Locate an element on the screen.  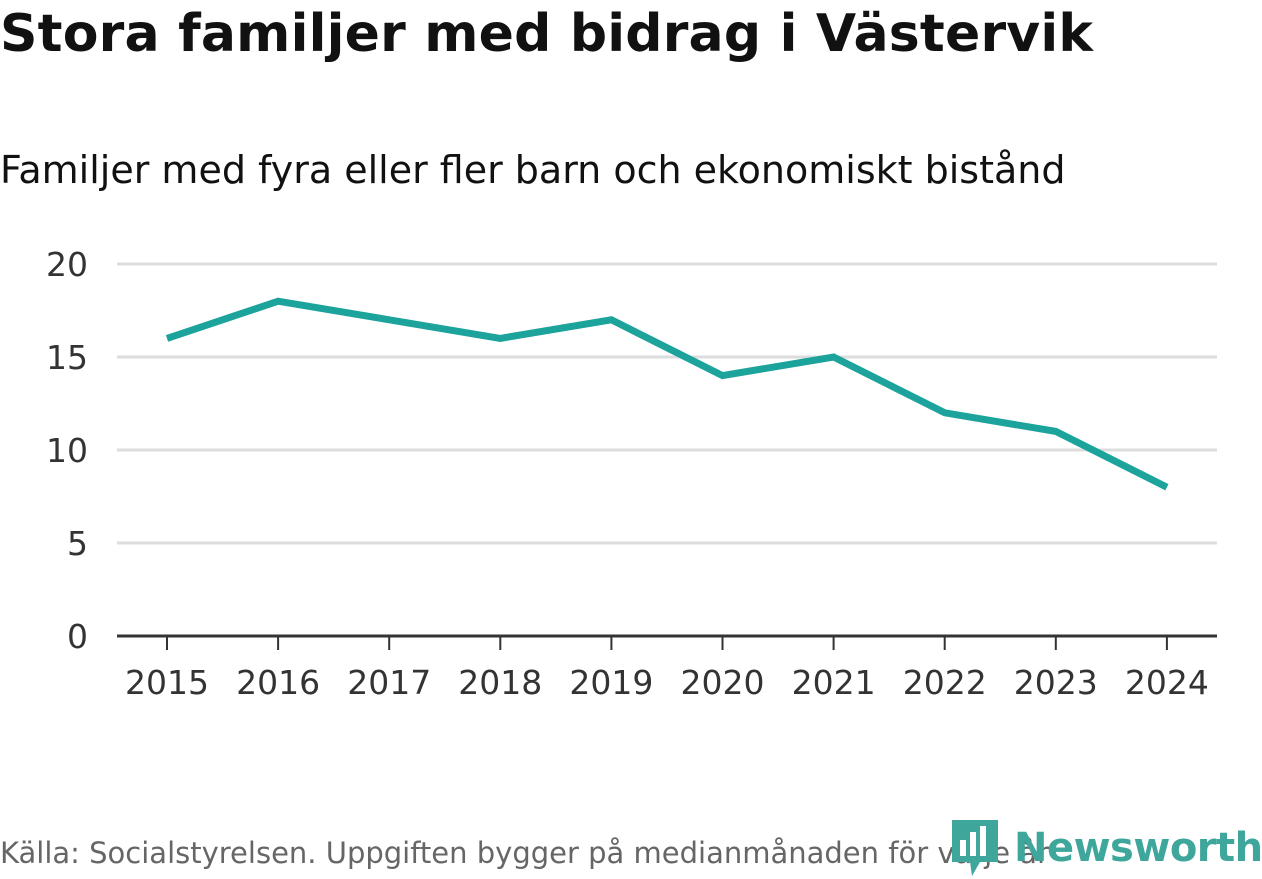
x-tick-label: 2022 is located at coordinates (945, 682).